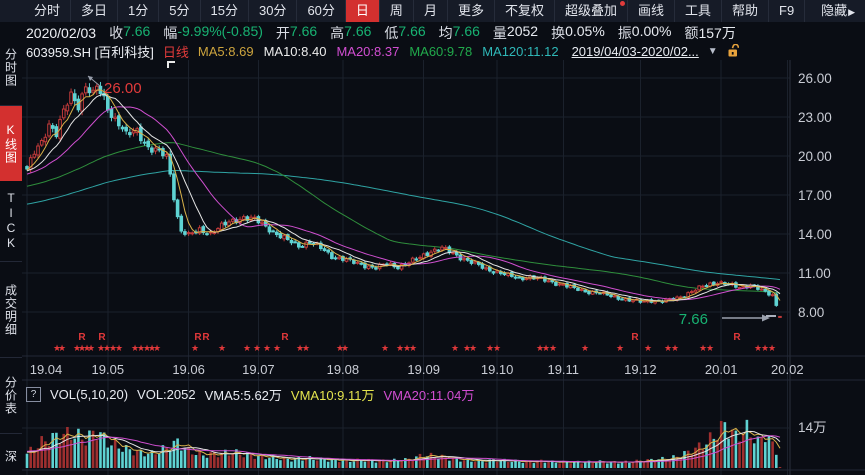 This screenshot has height=475, width=865. Describe the element at coordinates (733, 51) in the screenshot. I see `lock-icon` at that location.